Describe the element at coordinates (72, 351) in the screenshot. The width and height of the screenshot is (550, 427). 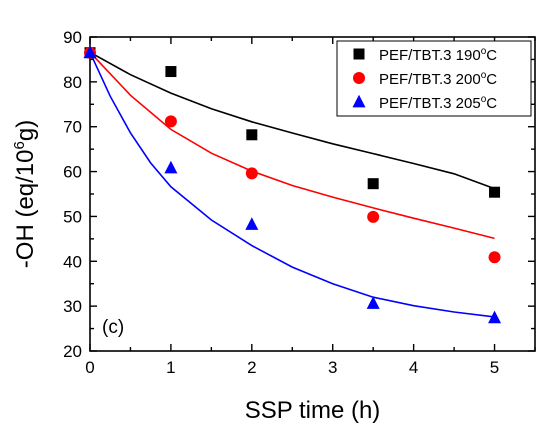
I see `y-tick-label: 20` at that location.